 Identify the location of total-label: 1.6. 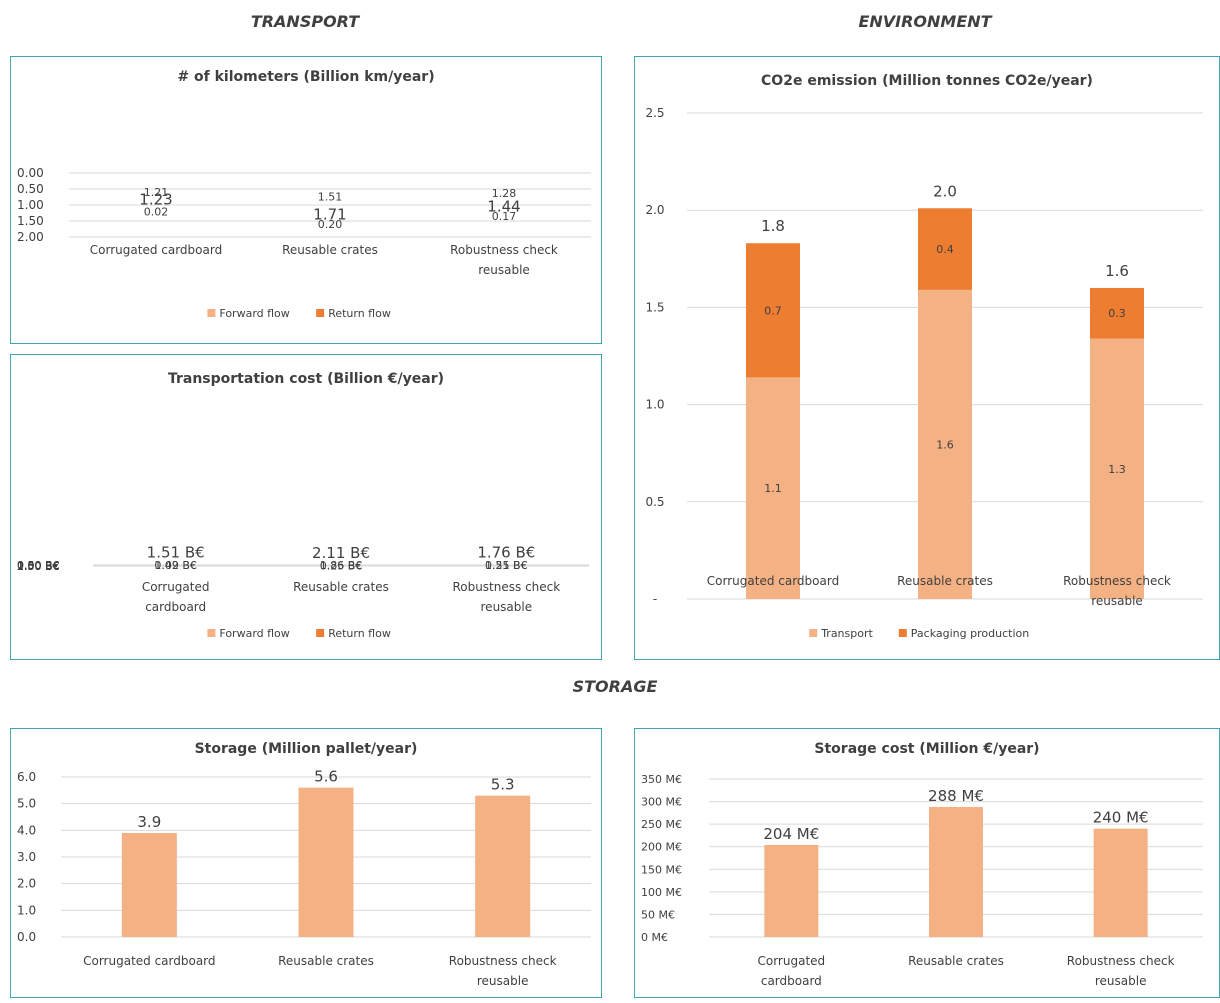
(1117, 271).